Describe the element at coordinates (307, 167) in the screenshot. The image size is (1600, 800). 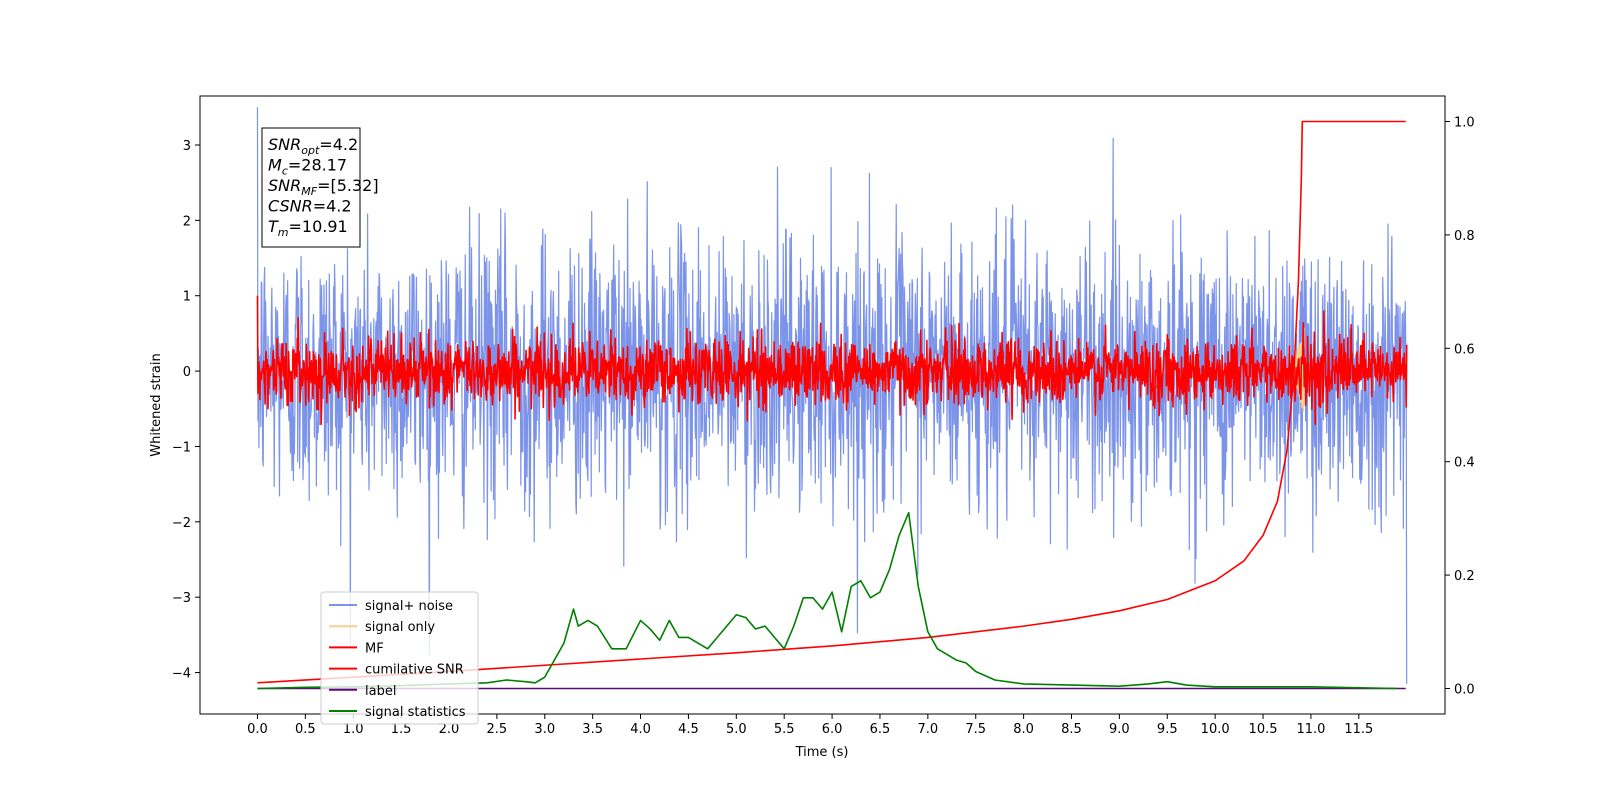
I see `annotation-line: Mc=28.17` at that location.